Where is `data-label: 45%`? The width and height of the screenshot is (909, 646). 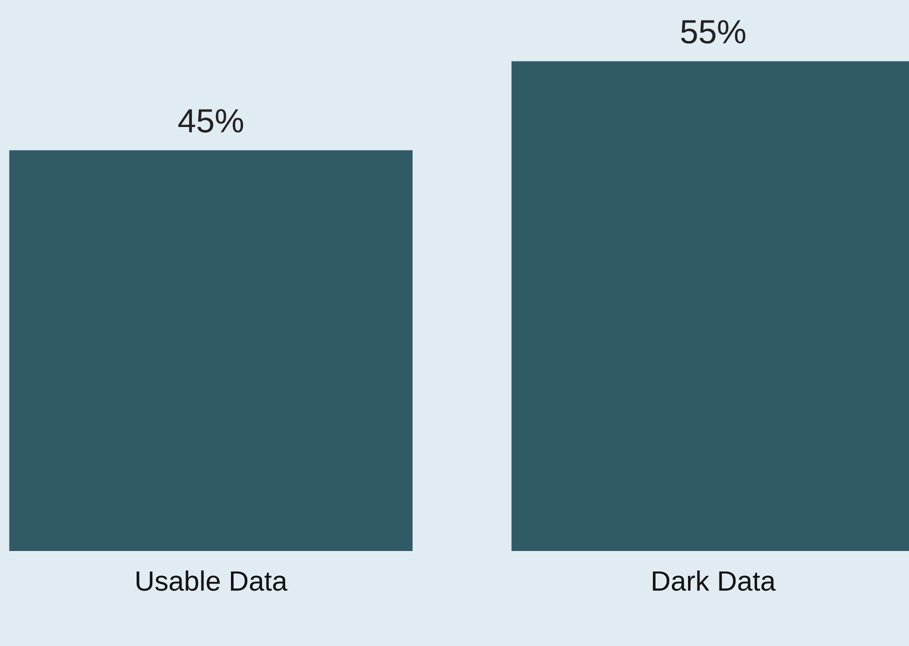
data-label: 45% is located at coordinates (211, 121).